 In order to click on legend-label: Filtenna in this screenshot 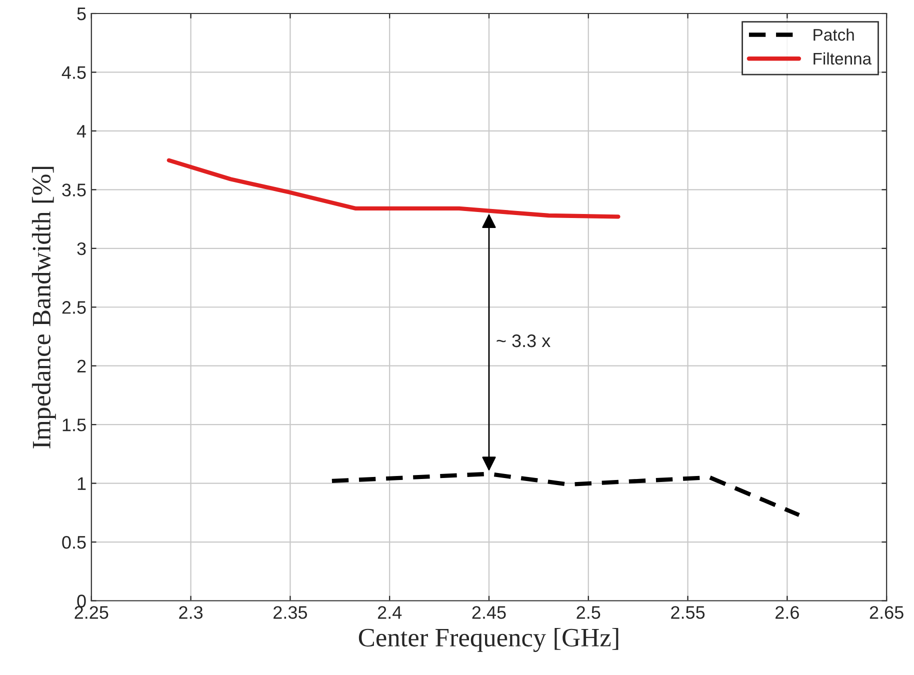, I will do `click(843, 58)`.